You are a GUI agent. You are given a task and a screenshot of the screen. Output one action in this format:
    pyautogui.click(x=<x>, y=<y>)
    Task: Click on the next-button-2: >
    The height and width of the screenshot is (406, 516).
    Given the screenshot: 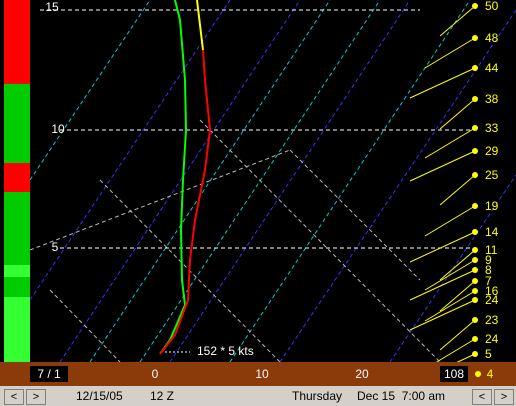 What is the action you would take?
    pyautogui.click(x=504, y=397)
    